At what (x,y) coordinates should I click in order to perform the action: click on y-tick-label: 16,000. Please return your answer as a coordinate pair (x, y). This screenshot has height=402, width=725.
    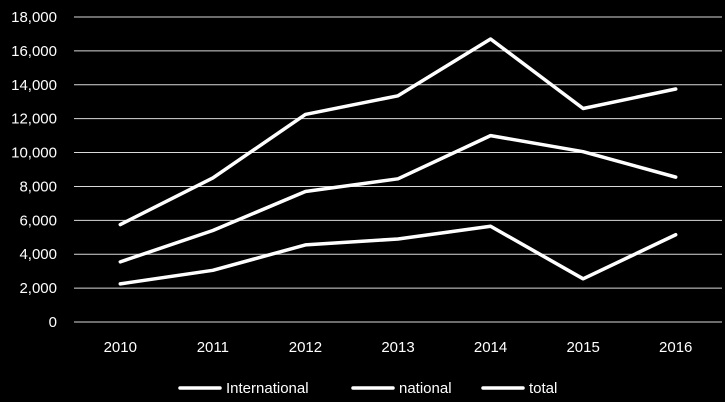
    Looking at the image, I should click on (34, 51).